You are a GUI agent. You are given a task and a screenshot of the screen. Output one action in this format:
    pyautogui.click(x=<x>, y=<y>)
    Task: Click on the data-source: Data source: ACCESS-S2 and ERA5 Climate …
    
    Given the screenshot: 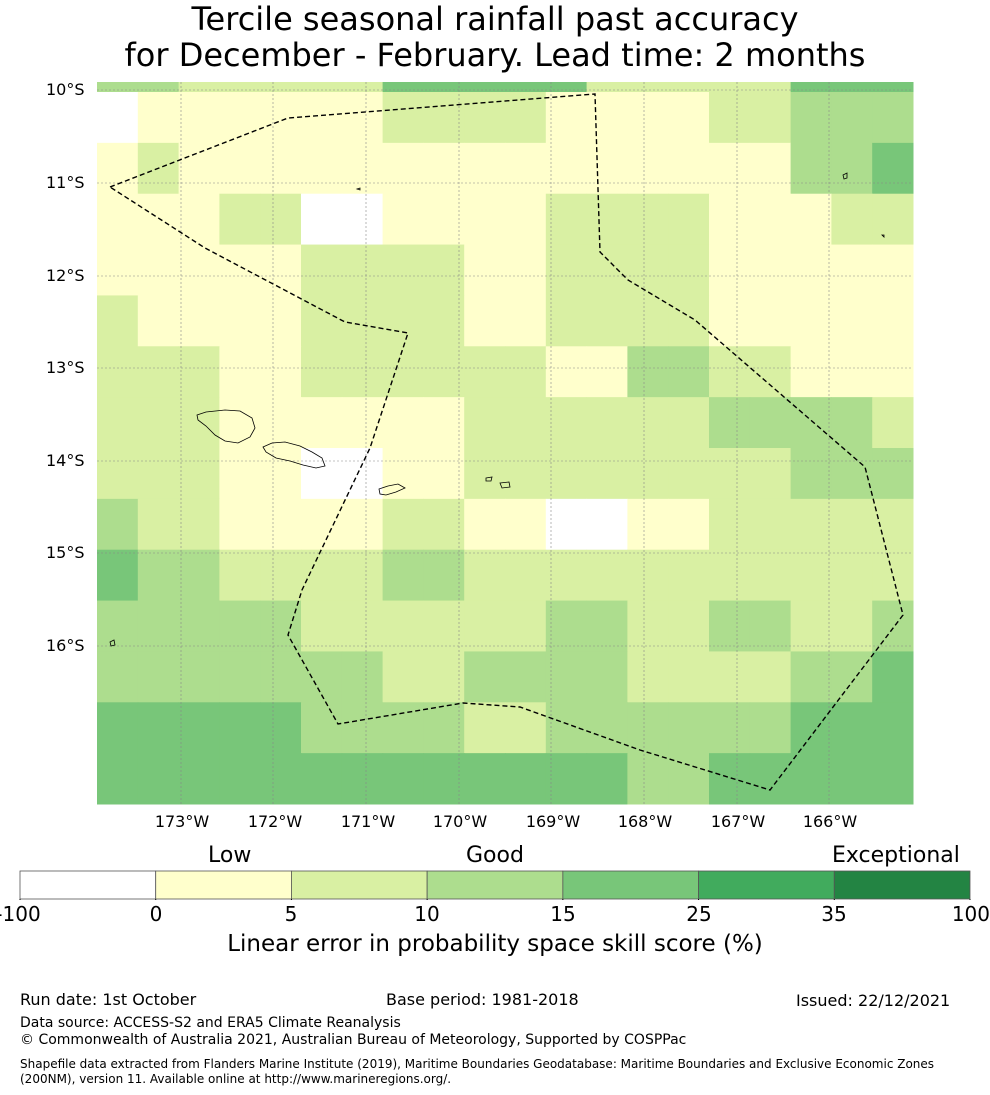 What is the action you would take?
    pyautogui.click(x=210, y=1023)
    